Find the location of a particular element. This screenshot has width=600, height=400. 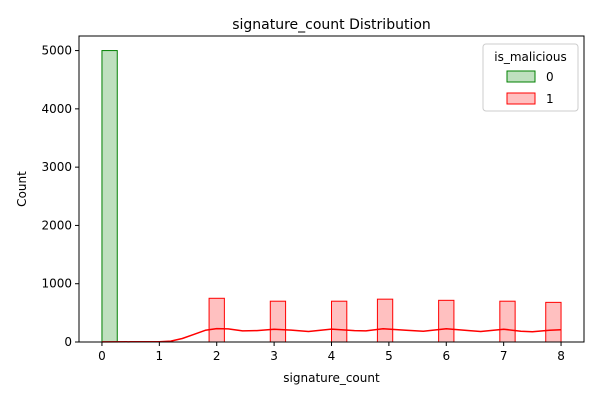

y-tick-label: 3000 is located at coordinates (56, 167).